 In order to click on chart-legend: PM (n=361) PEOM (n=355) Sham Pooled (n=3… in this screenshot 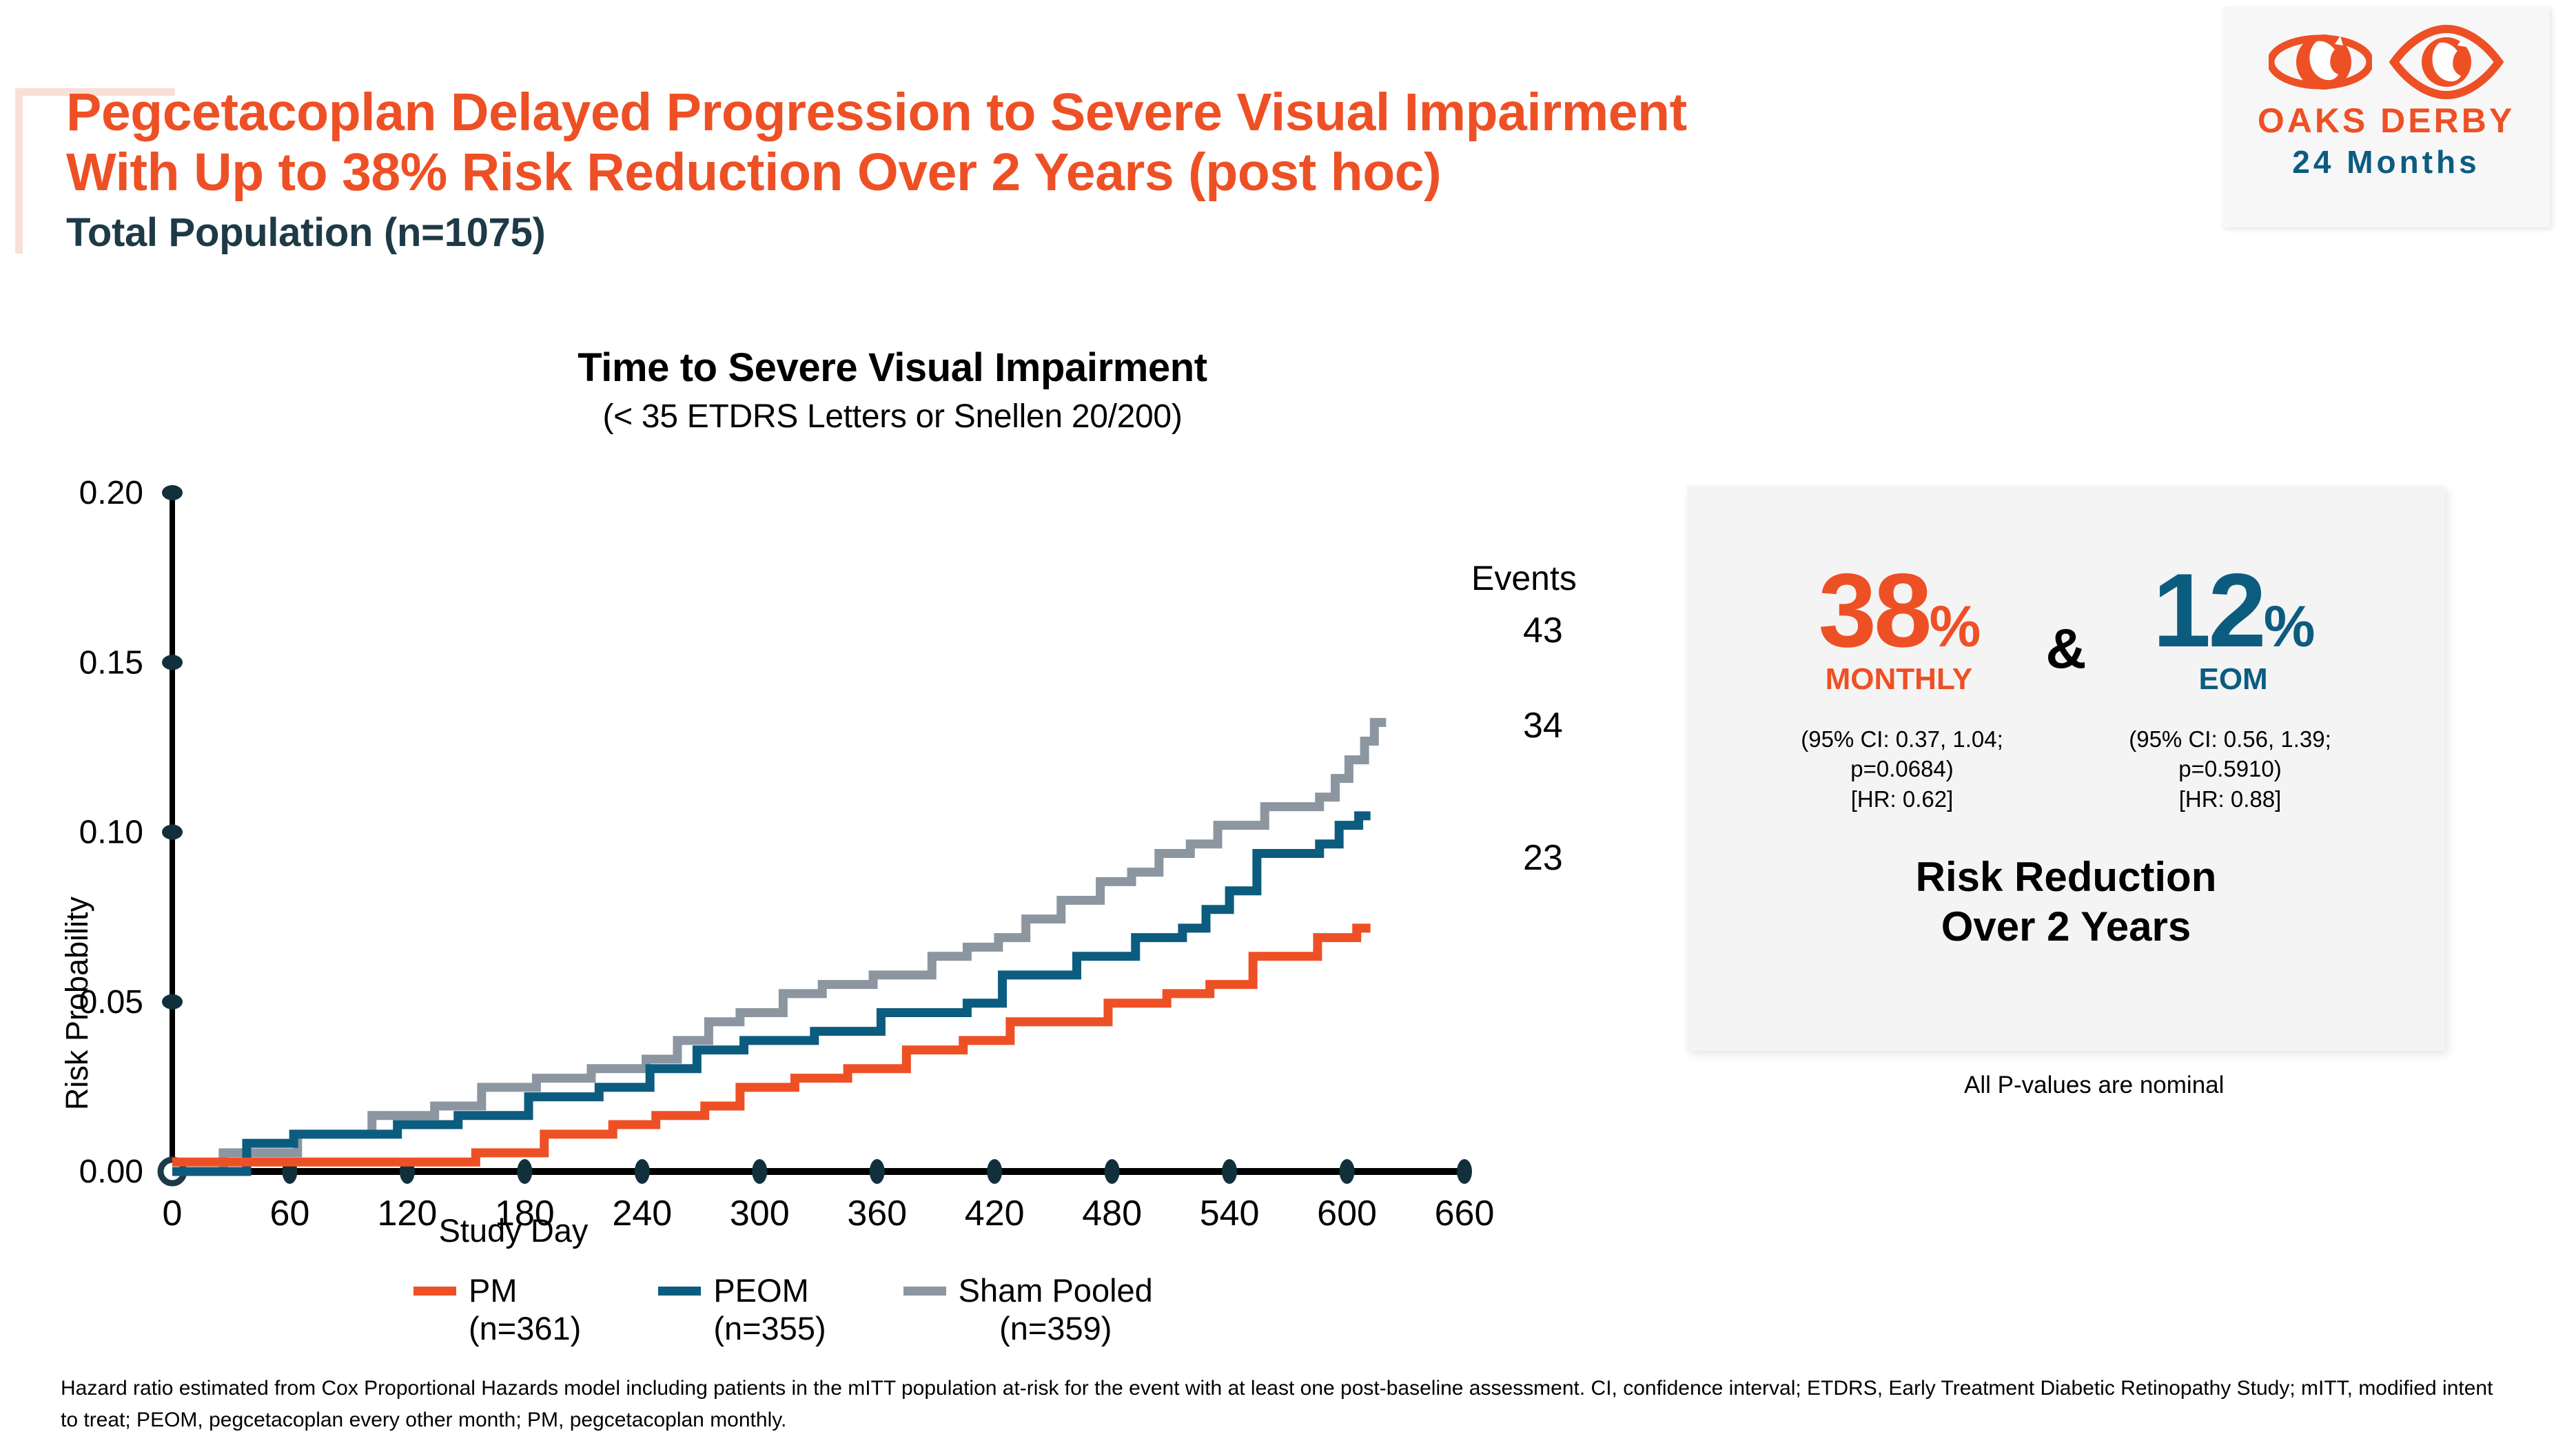, I will do `click(783, 1309)`.